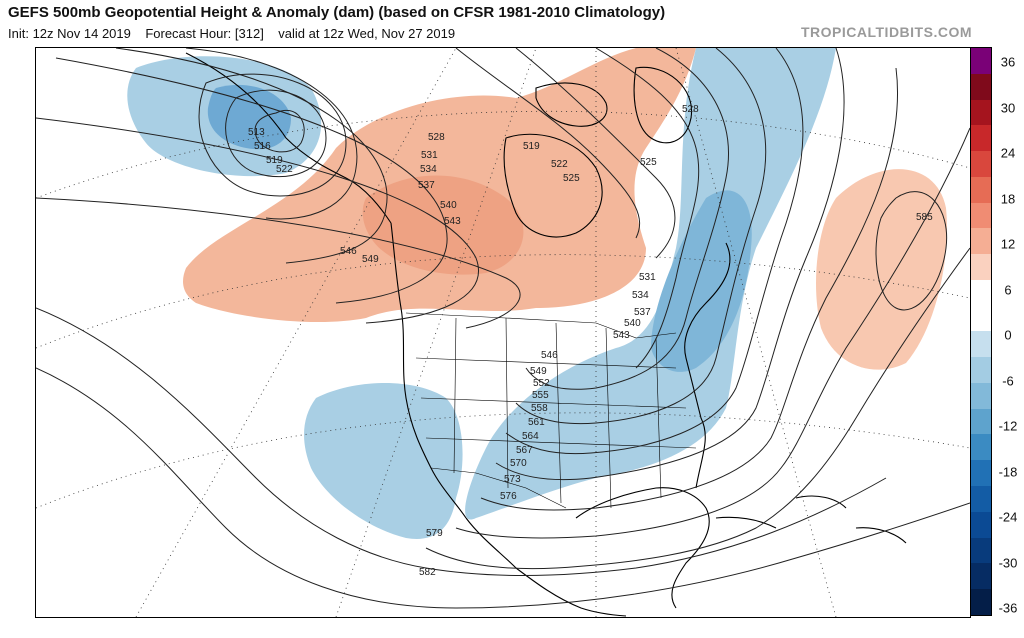 This screenshot has height=638, width=1024. I want to click on negative-anomaly-southwest, so click(383, 461).